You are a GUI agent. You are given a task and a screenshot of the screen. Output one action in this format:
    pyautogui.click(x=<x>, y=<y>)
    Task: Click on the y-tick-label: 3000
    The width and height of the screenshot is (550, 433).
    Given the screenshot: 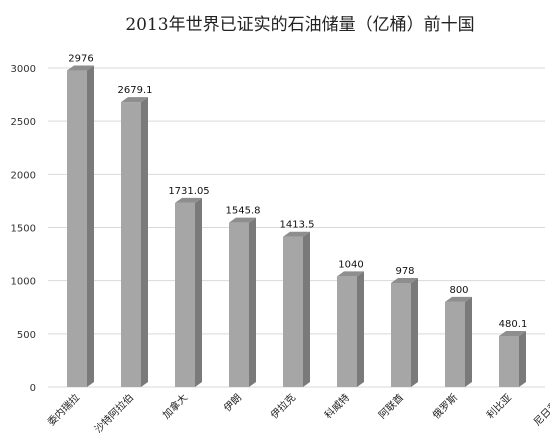 What is the action you would take?
    pyautogui.click(x=23, y=69)
    